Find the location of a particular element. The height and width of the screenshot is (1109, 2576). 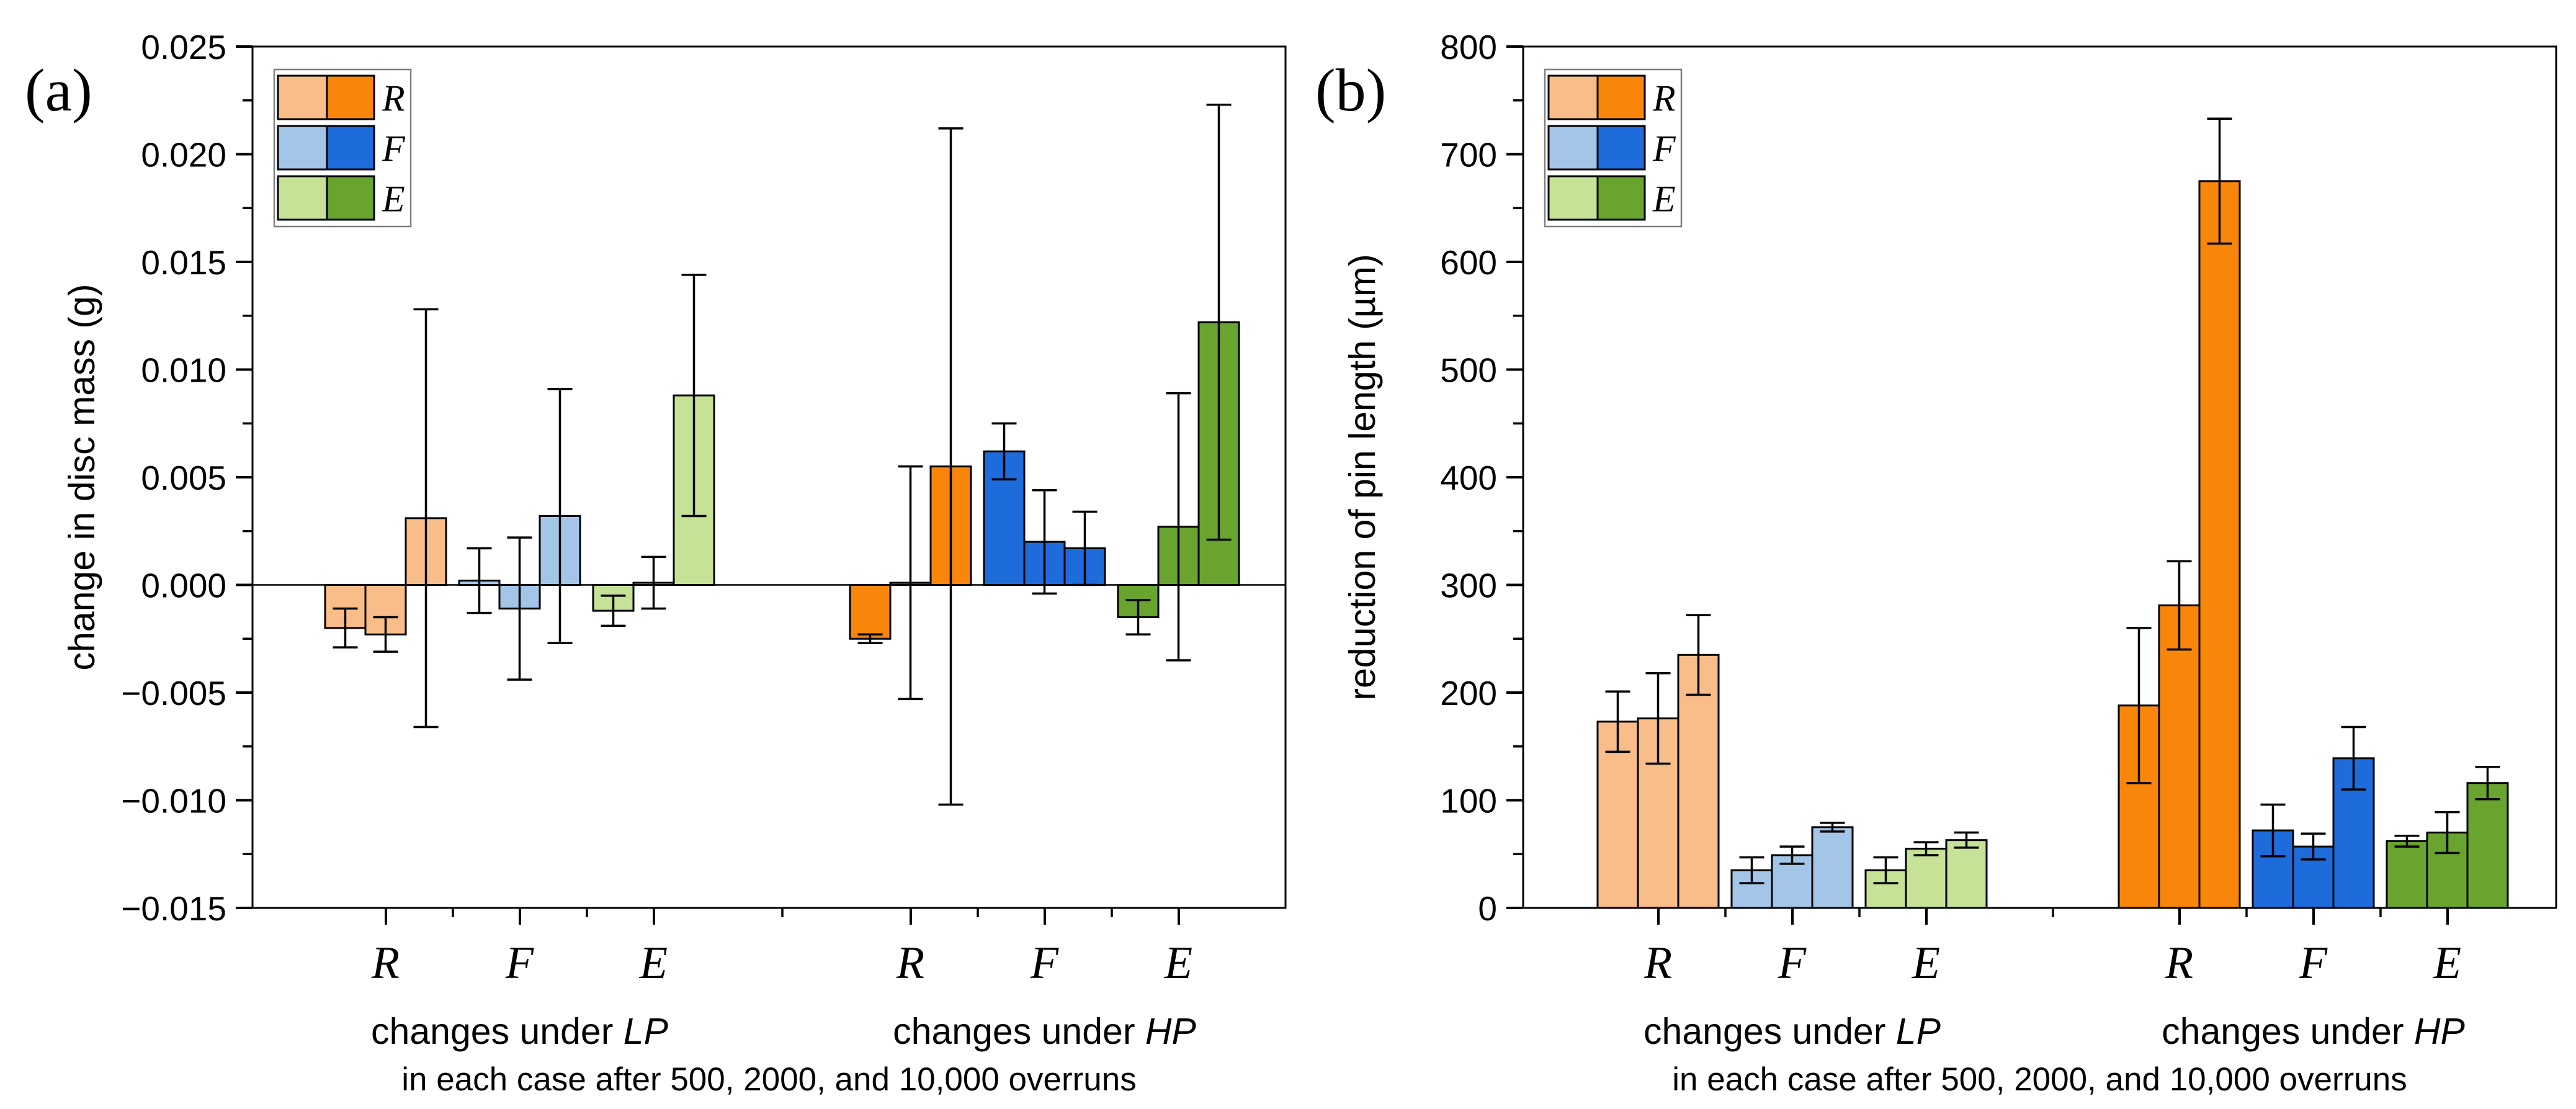

panel-a-y-axis-title: change in disc mass (g) is located at coordinates (81, 477).